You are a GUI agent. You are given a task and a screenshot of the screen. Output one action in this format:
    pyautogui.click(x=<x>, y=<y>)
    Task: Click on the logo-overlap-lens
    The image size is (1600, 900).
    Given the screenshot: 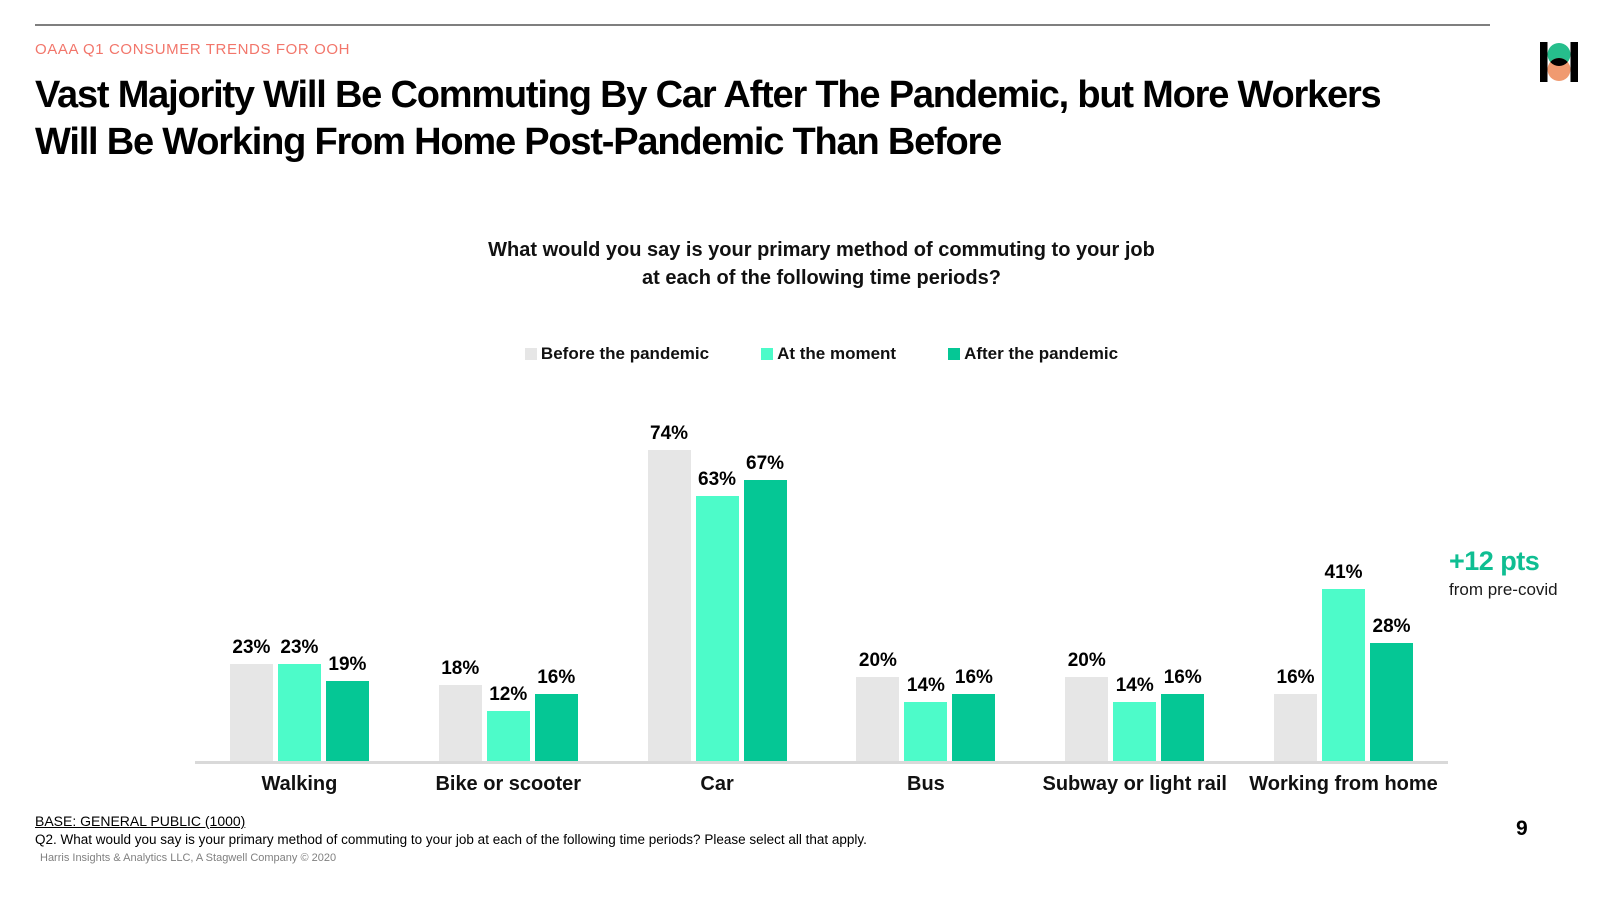 What is the action you would take?
    pyautogui.click(x=1559, y=62)
    